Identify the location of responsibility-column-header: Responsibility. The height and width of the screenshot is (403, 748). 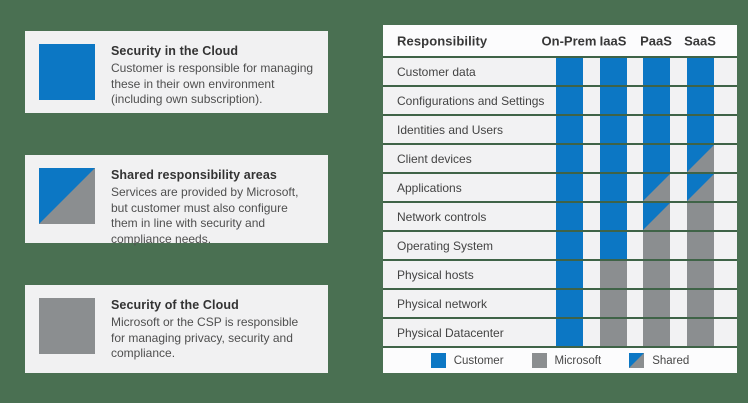
(442, 40).